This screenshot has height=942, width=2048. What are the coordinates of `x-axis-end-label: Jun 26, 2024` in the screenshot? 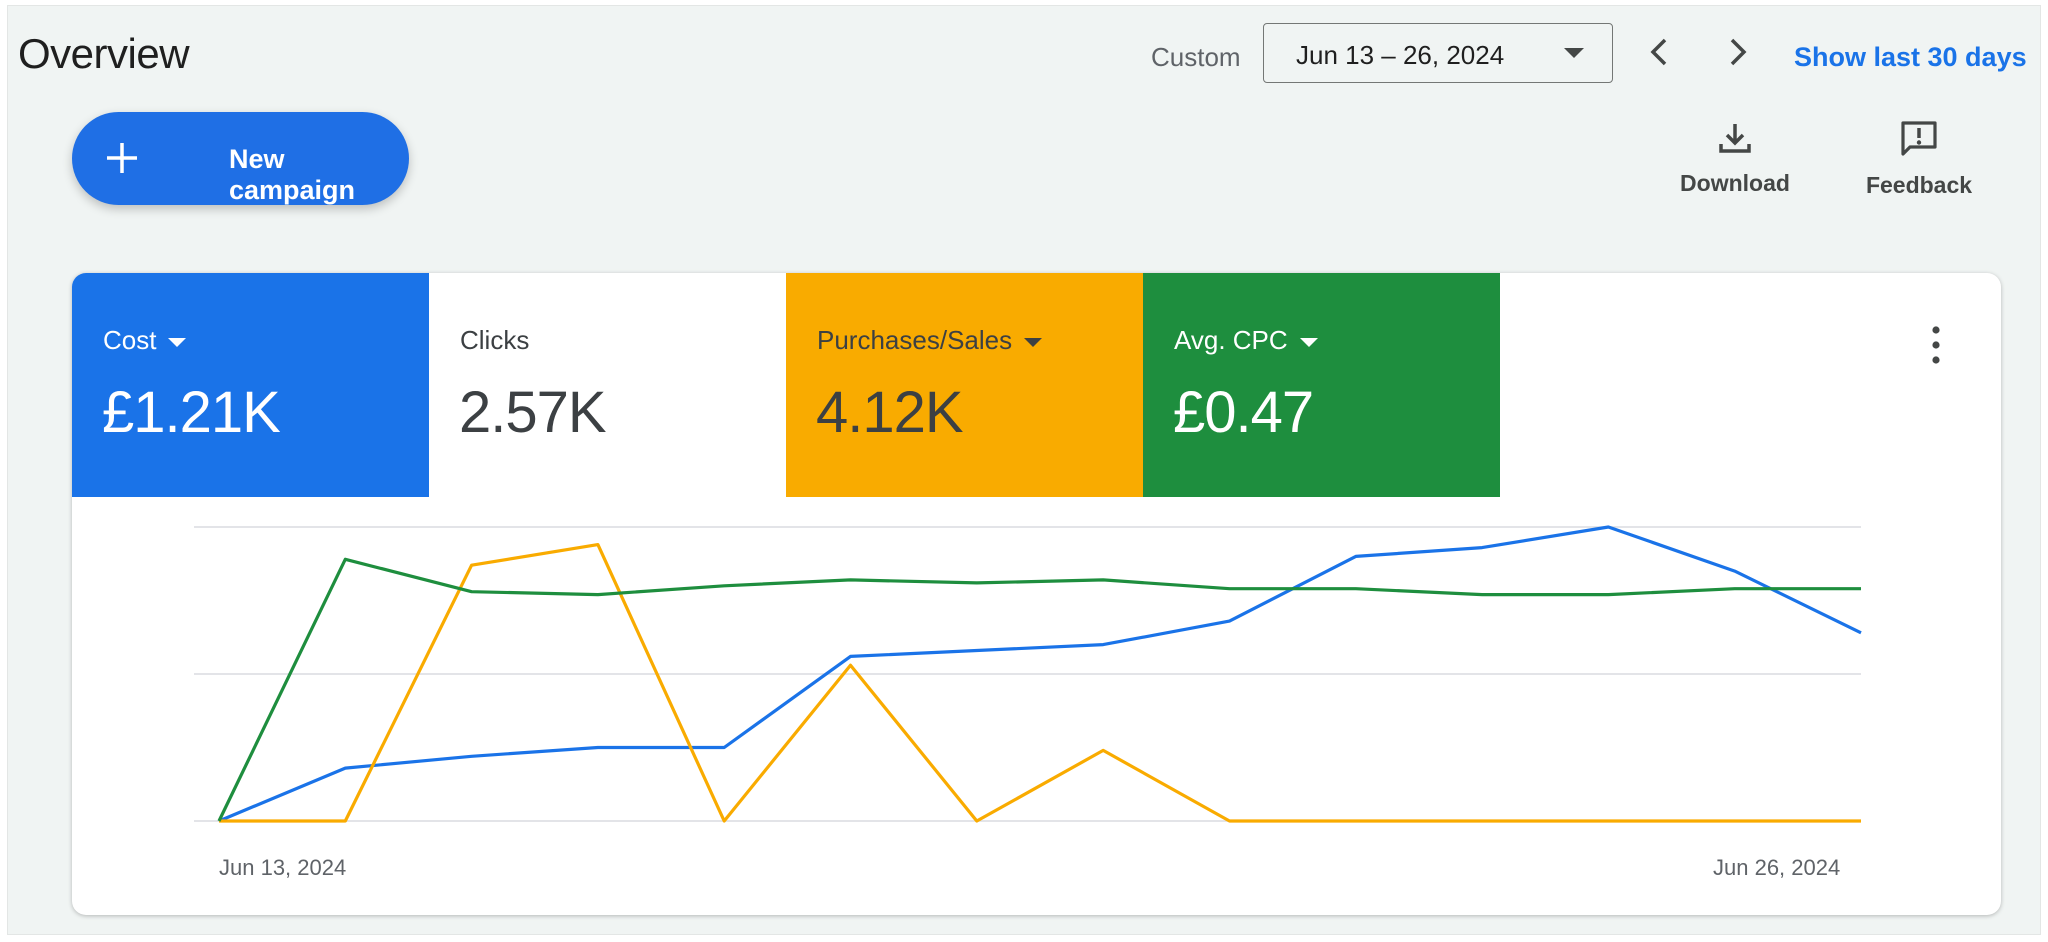 It's located at (1777, 867).